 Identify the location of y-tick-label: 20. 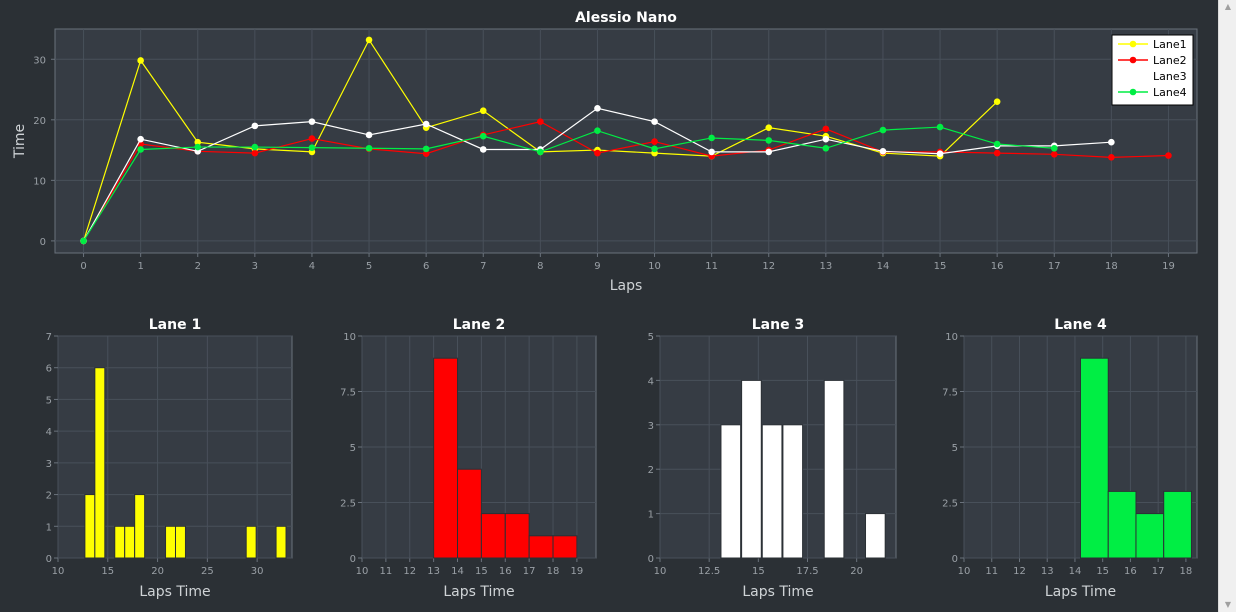
(39, 121).